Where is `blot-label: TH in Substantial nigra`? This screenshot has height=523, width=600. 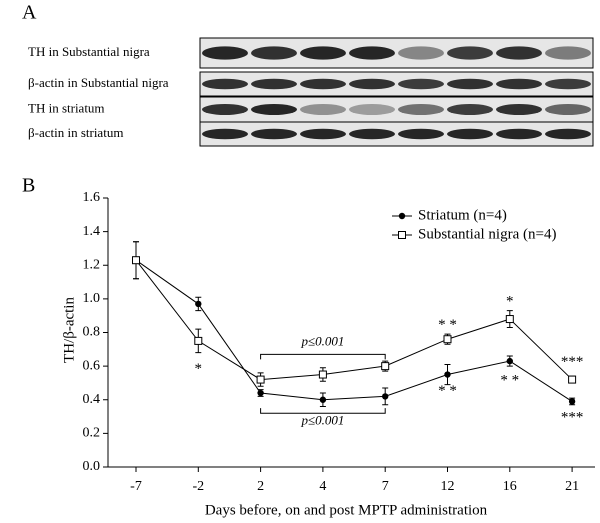
blot-label: TH in Substantial nigra is located at coordinates (89, 51).